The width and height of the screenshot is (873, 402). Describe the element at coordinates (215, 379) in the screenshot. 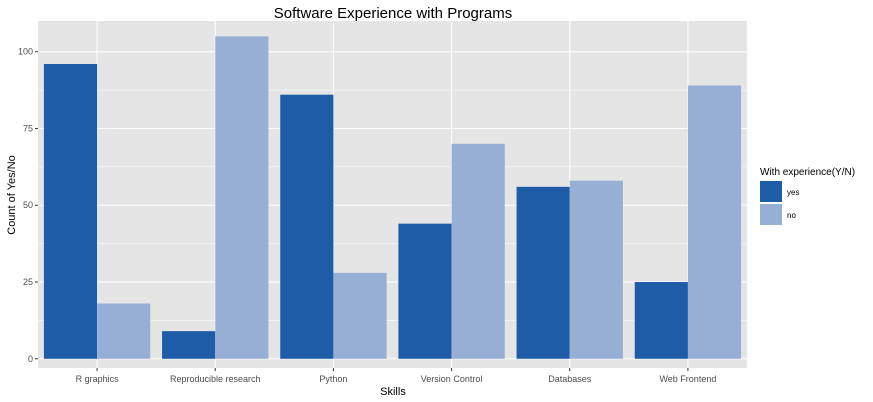

I see `x-tick-label: Reproducible research` at that location.